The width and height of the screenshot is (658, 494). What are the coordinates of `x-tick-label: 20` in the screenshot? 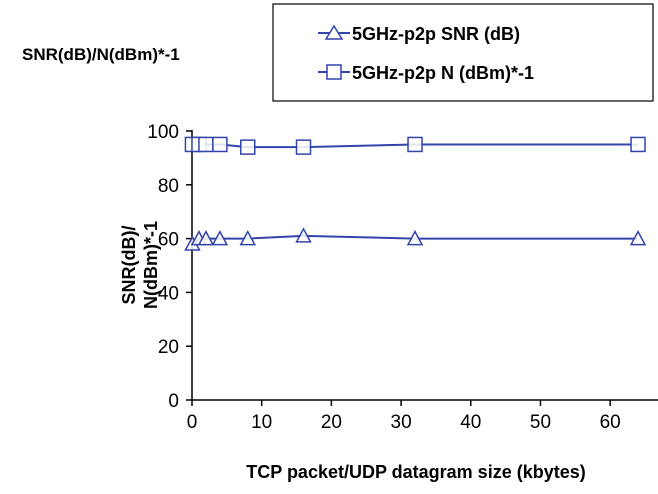 It's located at (331, 422).